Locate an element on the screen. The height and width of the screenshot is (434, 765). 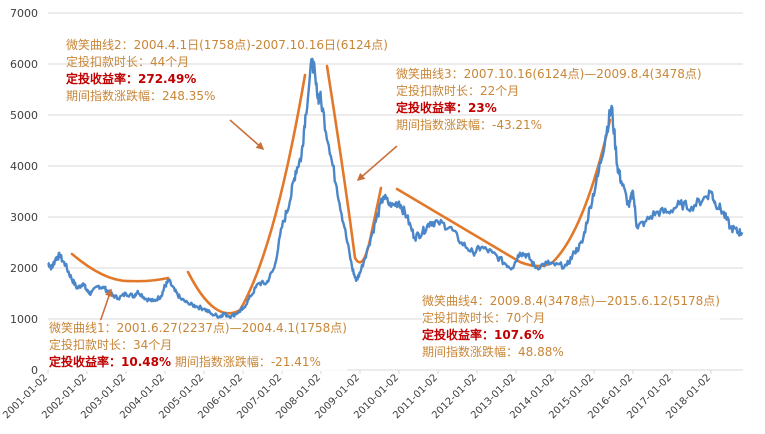
y-tick-label: 1000 is located at coordinates (24, 319).